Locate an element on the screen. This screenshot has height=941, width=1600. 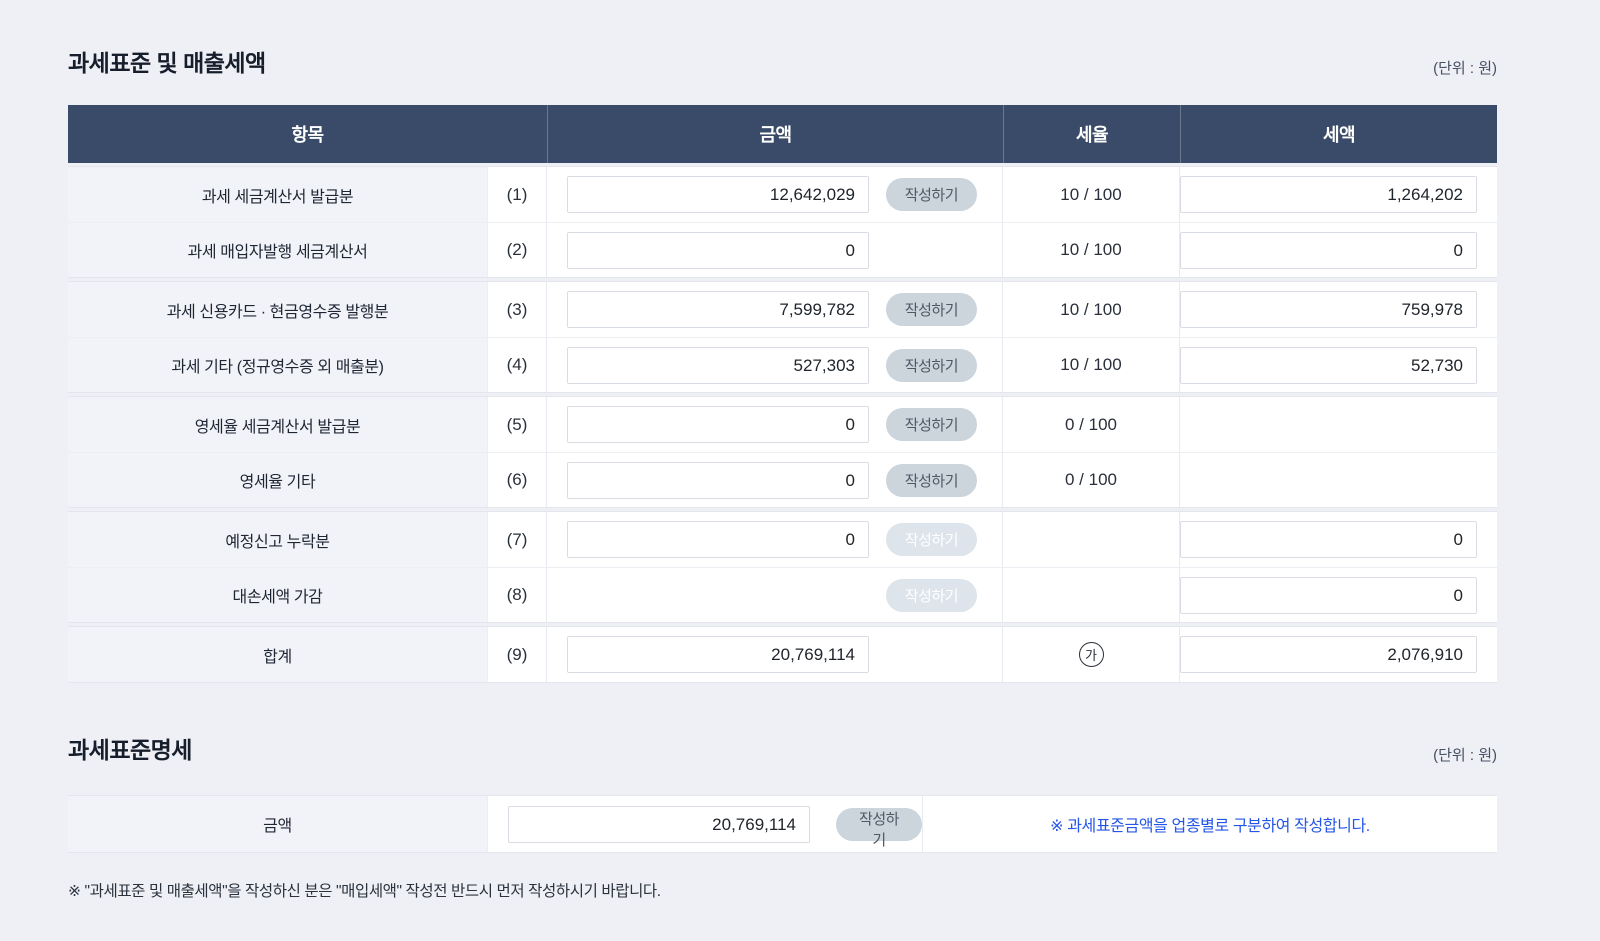
row6-write-button: 작성하기 is located at coordinates (931, 480).